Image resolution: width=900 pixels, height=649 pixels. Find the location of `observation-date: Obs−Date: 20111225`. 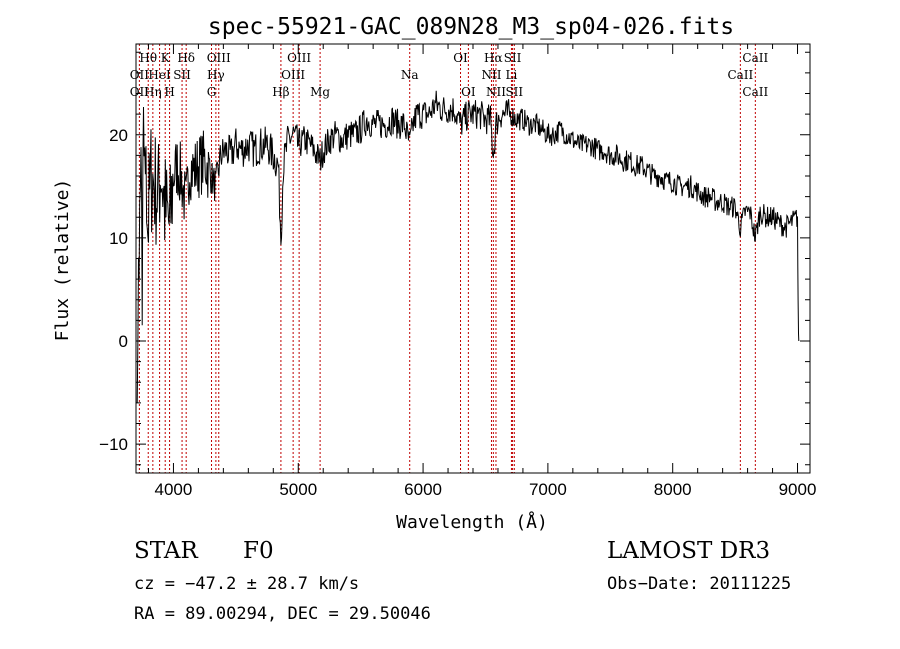

observation-date: Obs−Date: 20111225 is located at coordinates (699, 584).